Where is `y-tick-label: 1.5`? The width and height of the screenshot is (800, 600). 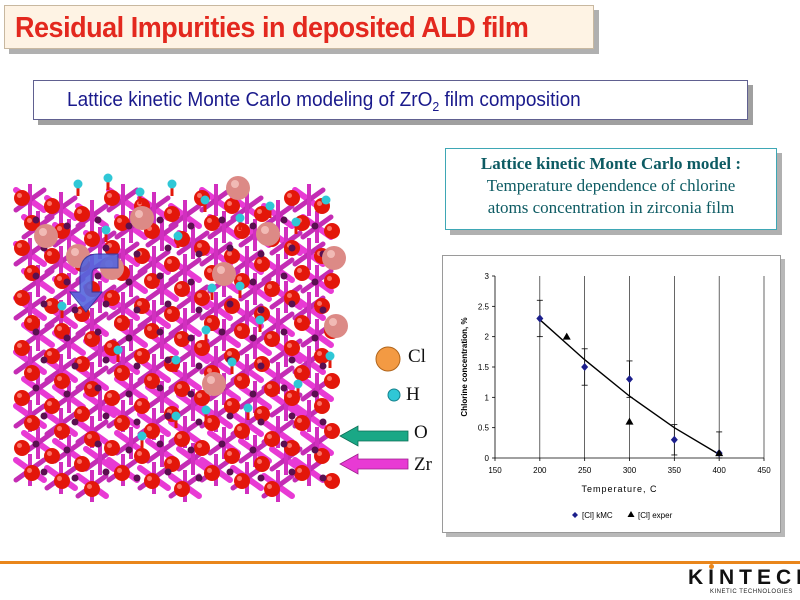
y-tick-label: 1.5 is located at coordinates (484, 367).